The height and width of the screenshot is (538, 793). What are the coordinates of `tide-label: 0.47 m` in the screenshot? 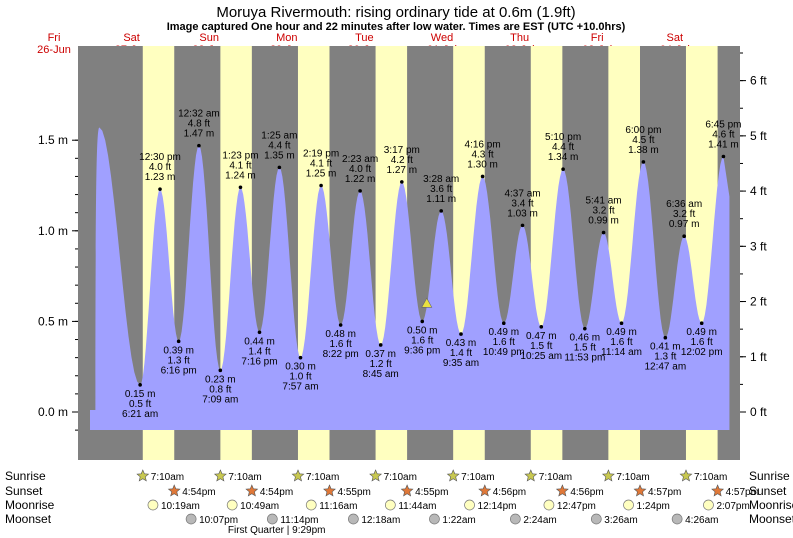 It's located at (541, 336).